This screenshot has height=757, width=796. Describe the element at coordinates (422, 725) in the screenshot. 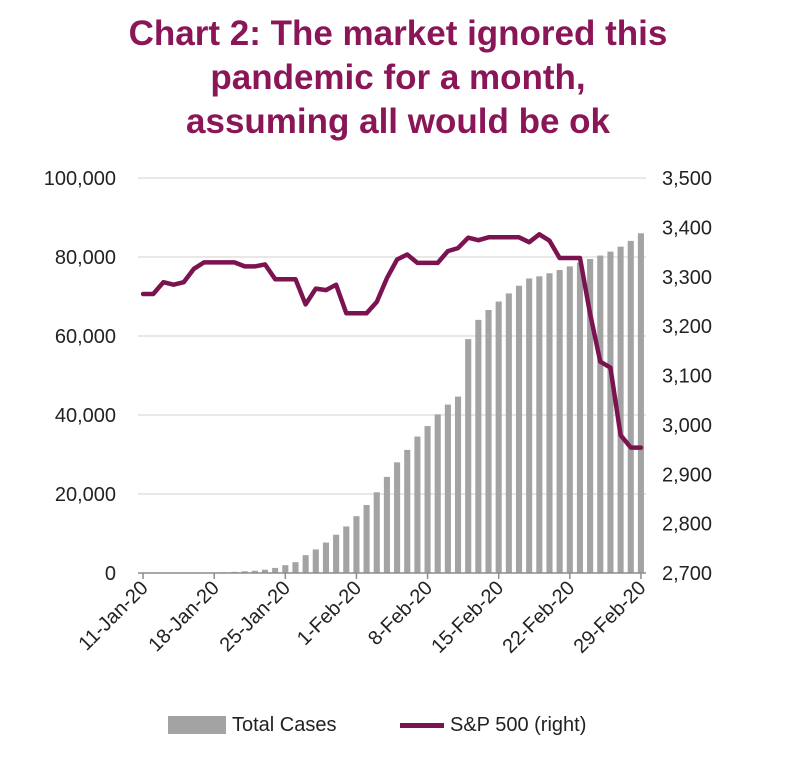

I see `legend-swatch-line` at that location.